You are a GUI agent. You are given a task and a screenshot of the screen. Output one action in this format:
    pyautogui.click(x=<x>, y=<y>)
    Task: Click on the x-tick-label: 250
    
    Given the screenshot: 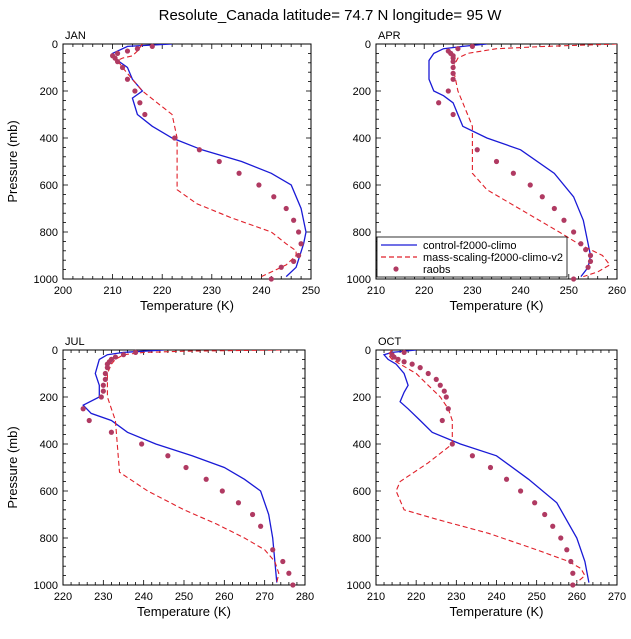 What is the action you would take?
    pyautogui.click(x=311, y=291)
    